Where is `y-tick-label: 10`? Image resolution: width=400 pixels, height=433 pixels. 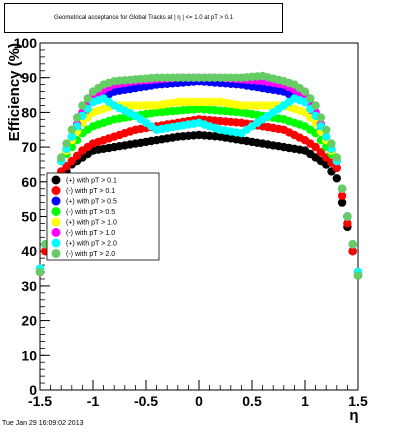 y-tick-label: 10 is located at coordinates (29, 355).